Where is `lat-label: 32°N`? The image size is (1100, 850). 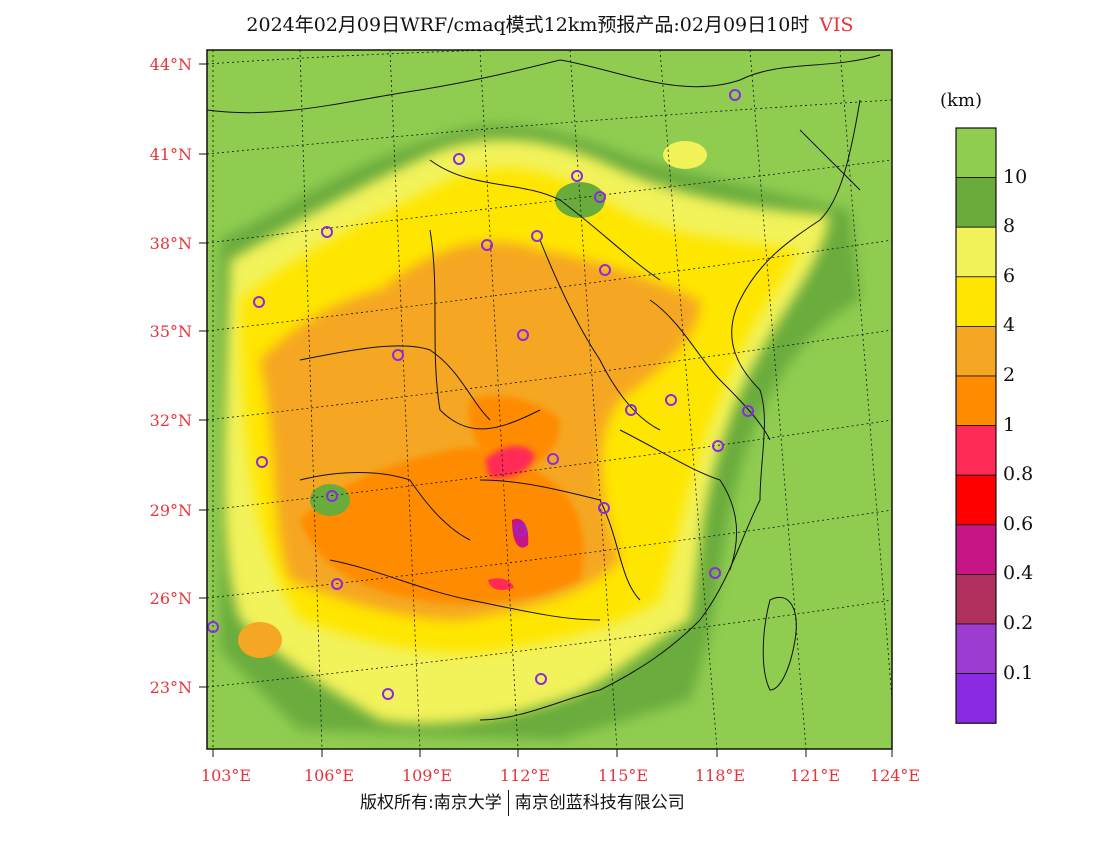 lat-label: 32°N is located at coordinates (171, 420).